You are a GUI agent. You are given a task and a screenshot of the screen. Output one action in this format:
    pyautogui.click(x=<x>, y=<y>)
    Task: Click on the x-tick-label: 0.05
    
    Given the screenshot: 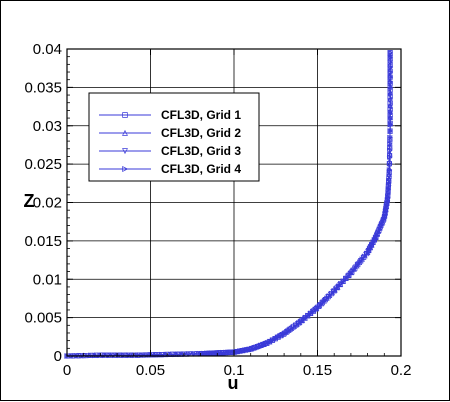 What is the action you would take?
    pyautogui.click(x=150, y=370)
    